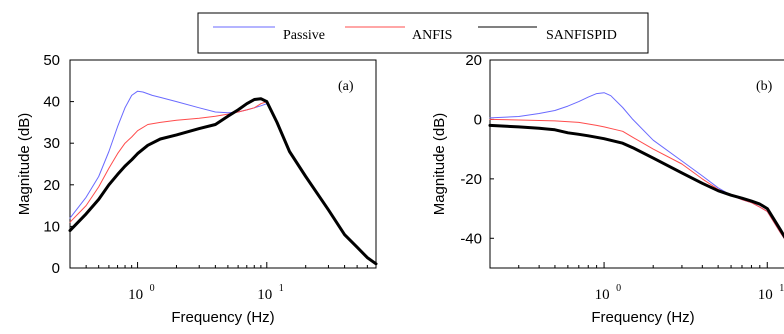 This screenshot has width=784, height=334. What do you see at coordinates (764, 86) in the screenshot?
I see `panel-label-b: (b)` at bounding box center [764, 86].